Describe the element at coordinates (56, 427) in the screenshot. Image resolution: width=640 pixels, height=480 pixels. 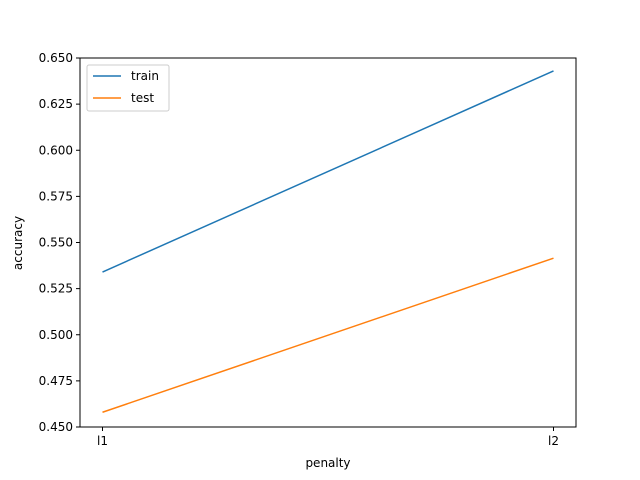
I see `y-tick-label: 0.450` at that location.